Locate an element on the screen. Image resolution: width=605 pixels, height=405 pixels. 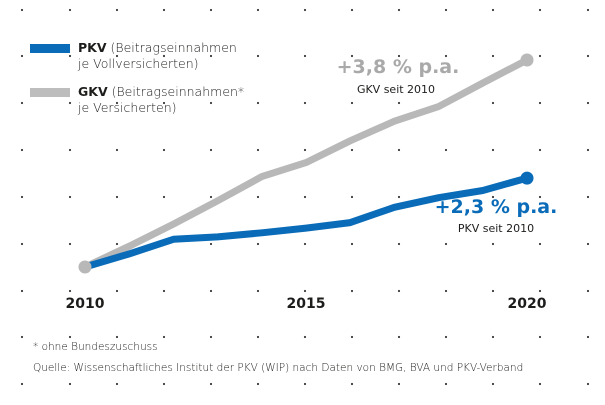
legend-item-gkv: GKV (Beitragseinnahmen* je Versicherten) is located at coordinates (137, 100).